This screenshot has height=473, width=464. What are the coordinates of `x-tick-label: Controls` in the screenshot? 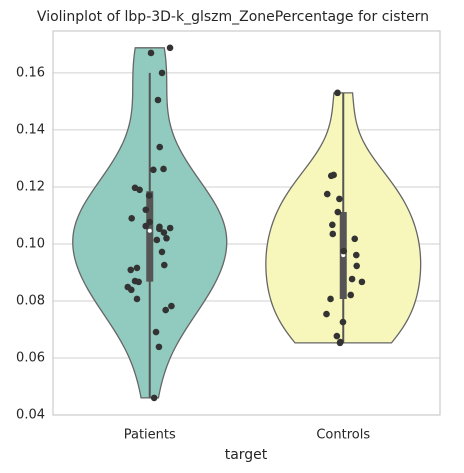 It's located at (343, 435).